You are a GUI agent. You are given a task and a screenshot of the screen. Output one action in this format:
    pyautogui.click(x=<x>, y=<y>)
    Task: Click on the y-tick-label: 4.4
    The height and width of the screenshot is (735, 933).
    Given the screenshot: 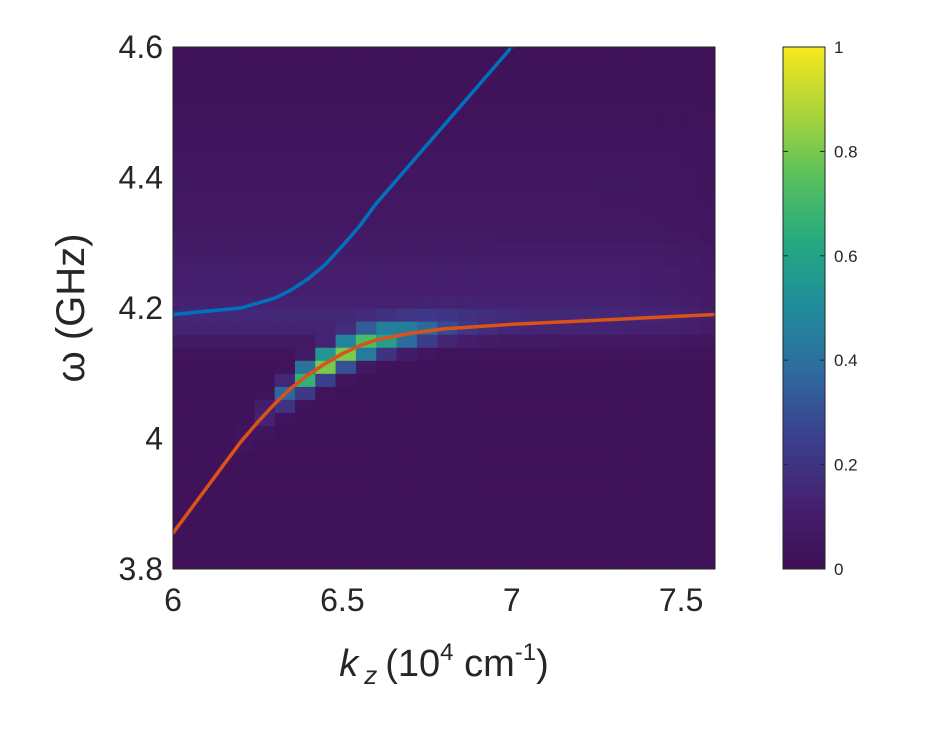 What is the action you would take?
    pyautogui.click(x=141, y=178)
    